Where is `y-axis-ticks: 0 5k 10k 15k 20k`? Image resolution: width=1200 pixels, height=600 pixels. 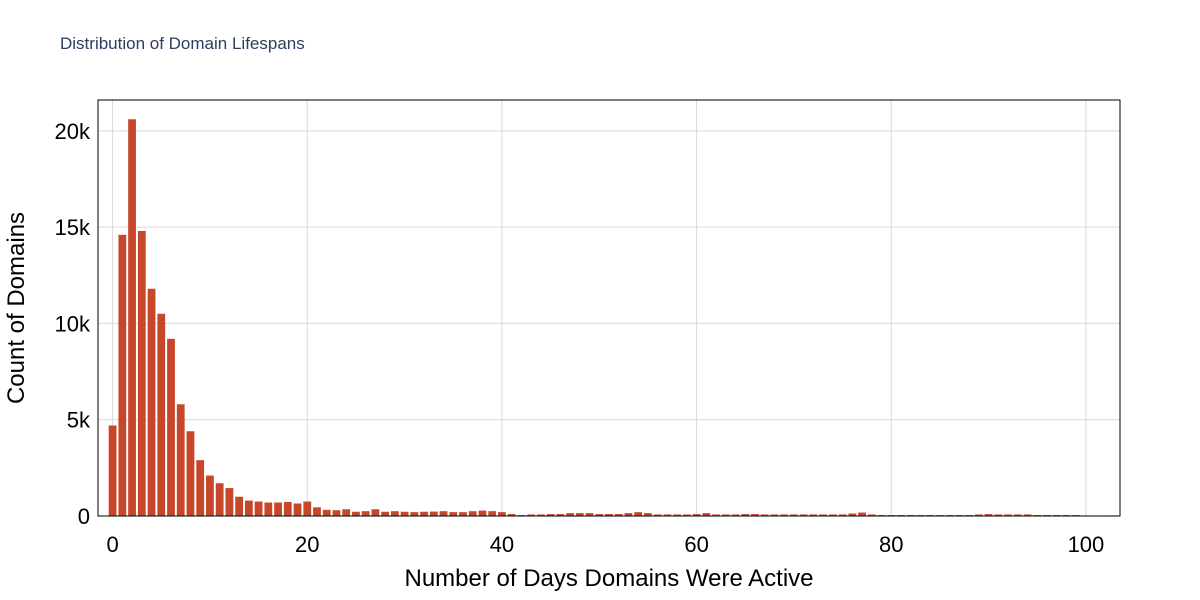 y-axis-ticks: 0 5k 10k 15k 20k is located at coordinates (73, 324).